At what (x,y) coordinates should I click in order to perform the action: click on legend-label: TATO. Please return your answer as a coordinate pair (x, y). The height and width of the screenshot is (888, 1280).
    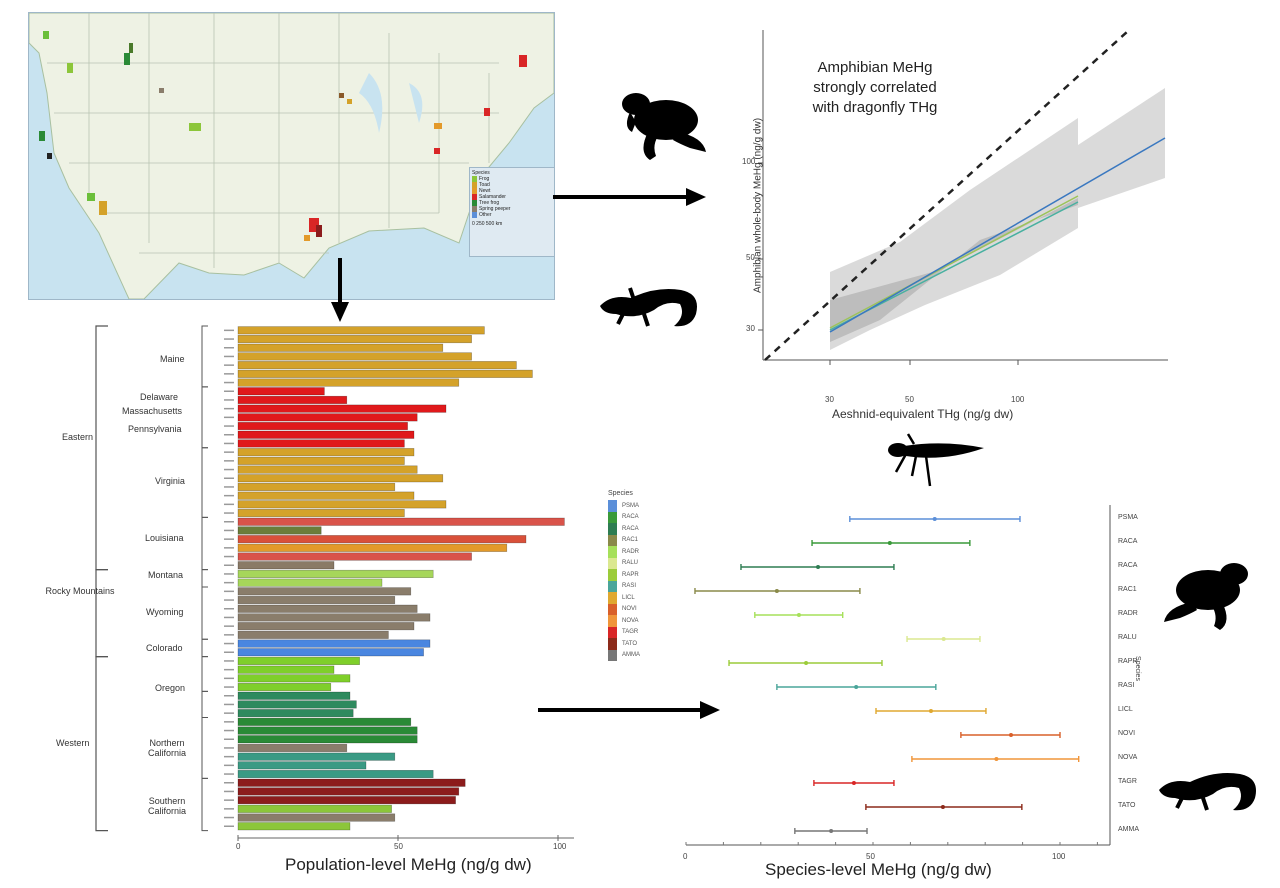
    Looking at the image, I should click on (629, 643).